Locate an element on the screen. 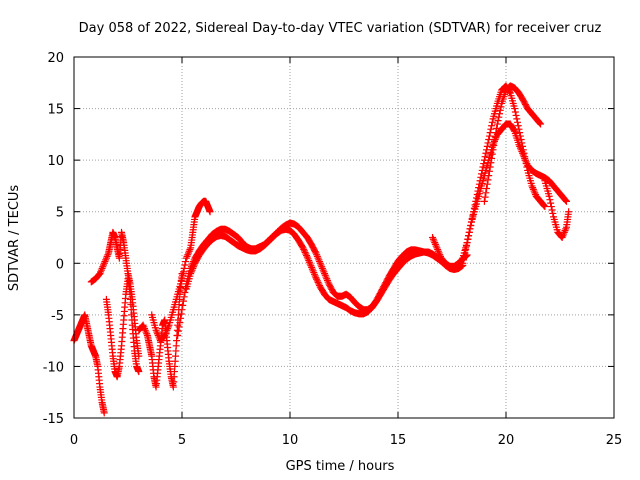 The height and width of the screenshot is (480, 640). y-tick-label: 15 is located at coordinates (55, 110).